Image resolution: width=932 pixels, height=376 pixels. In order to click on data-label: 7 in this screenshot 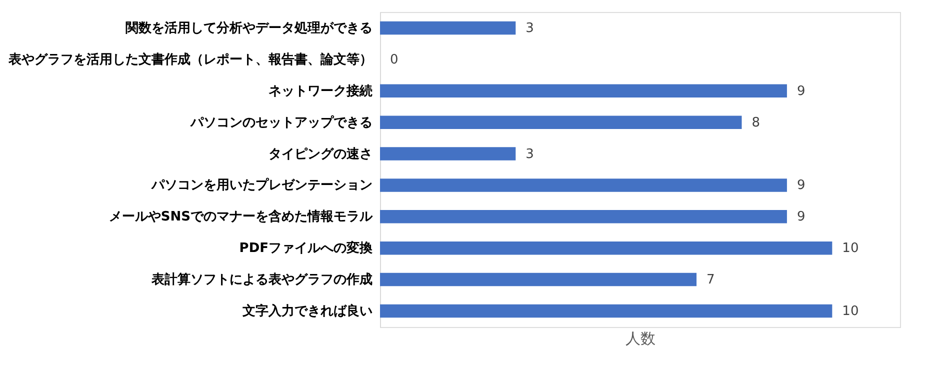, I will do `click(710, 280)`.